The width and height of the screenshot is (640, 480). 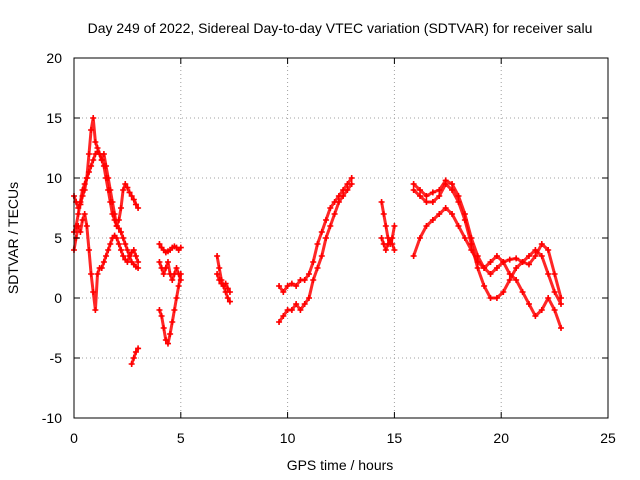 I want to click on x-tick-label: 5, so click(x=181, y=438).